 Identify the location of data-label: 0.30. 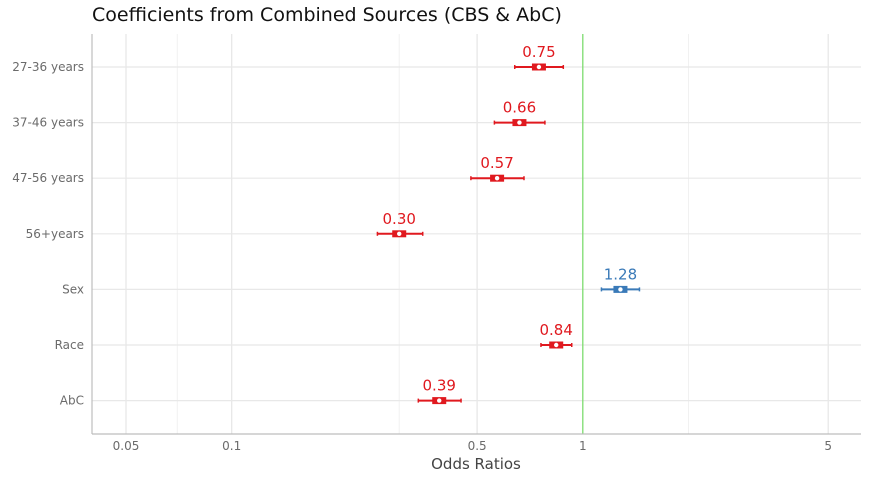
(399, 219).